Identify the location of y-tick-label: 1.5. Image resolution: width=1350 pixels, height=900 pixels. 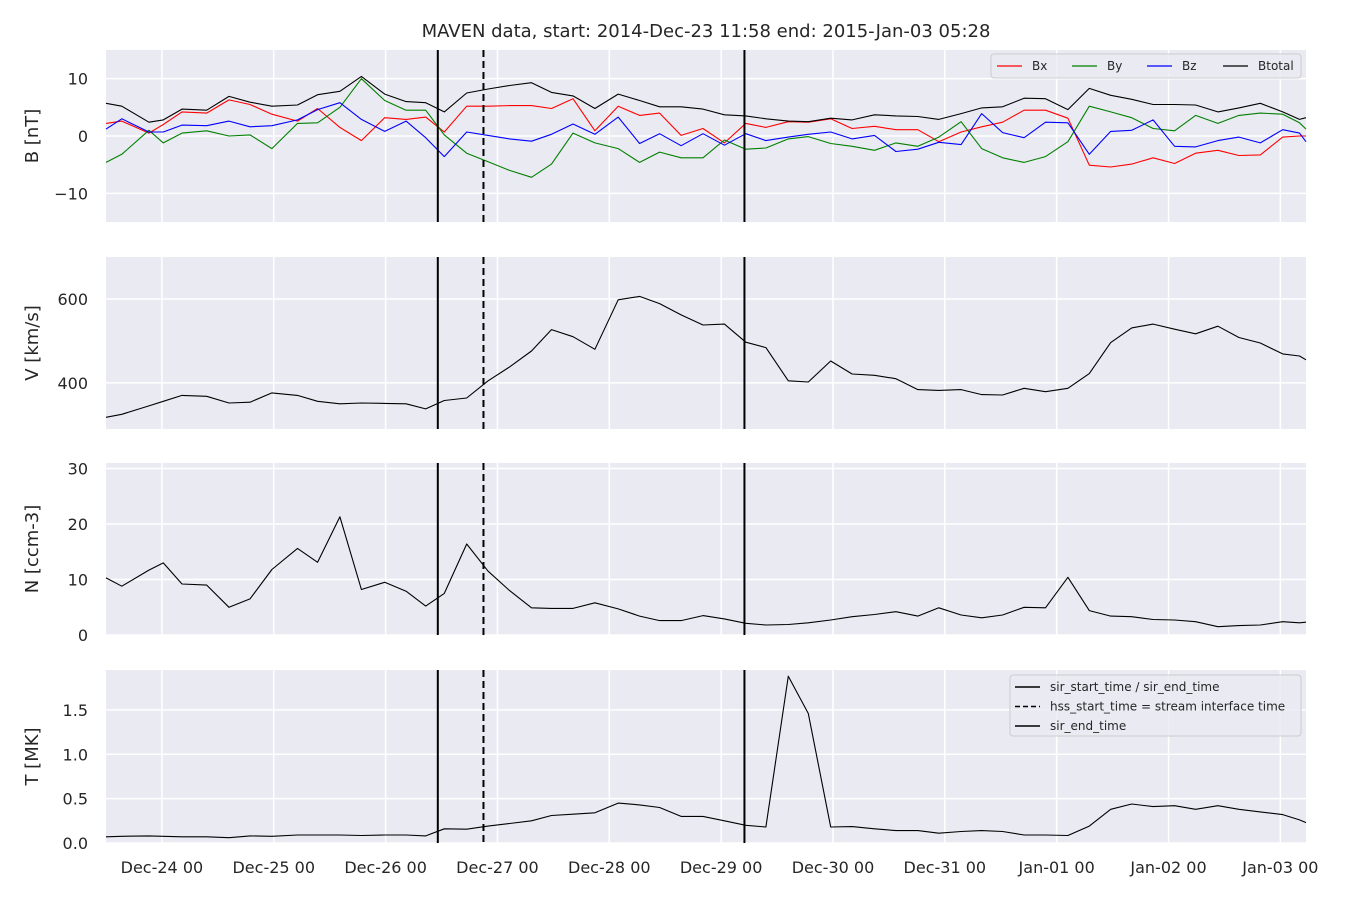
(75, 710).